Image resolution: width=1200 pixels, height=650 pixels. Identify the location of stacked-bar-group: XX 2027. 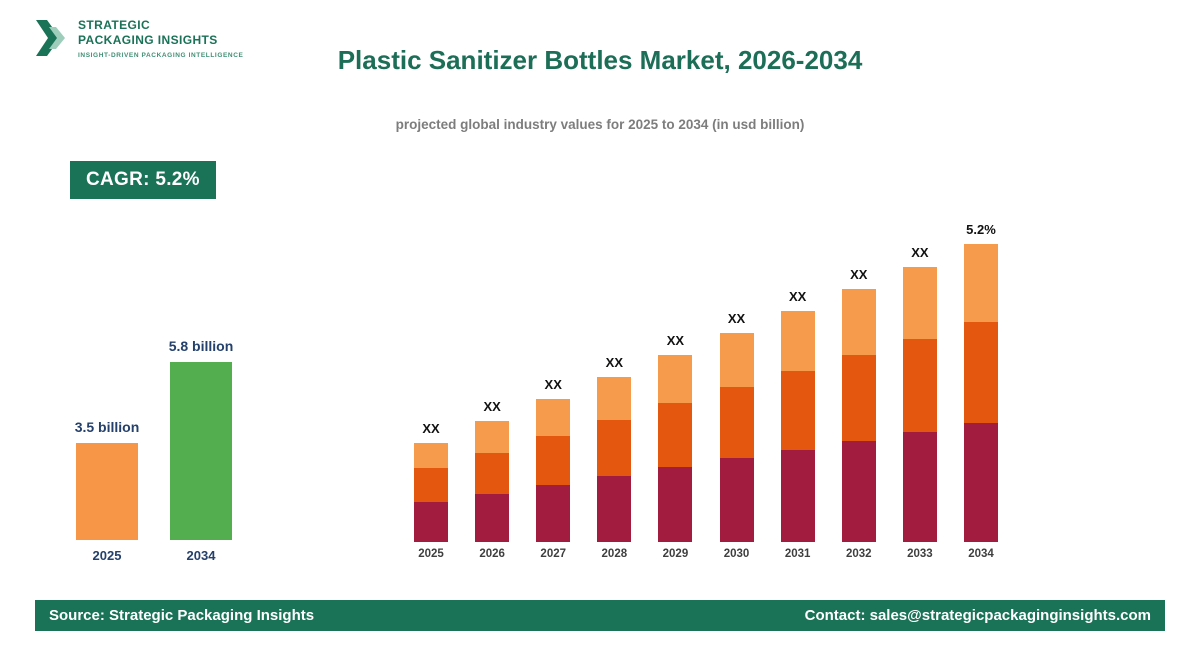
(553, 468).